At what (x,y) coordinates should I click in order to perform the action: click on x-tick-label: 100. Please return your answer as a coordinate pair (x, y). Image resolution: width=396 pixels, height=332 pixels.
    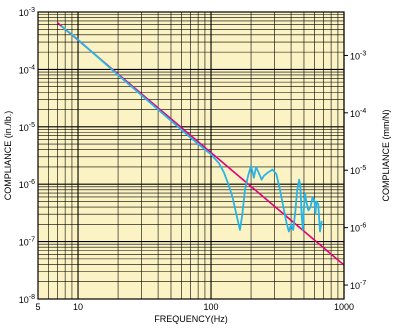
    Looking at the image, I should click on (211, 307).